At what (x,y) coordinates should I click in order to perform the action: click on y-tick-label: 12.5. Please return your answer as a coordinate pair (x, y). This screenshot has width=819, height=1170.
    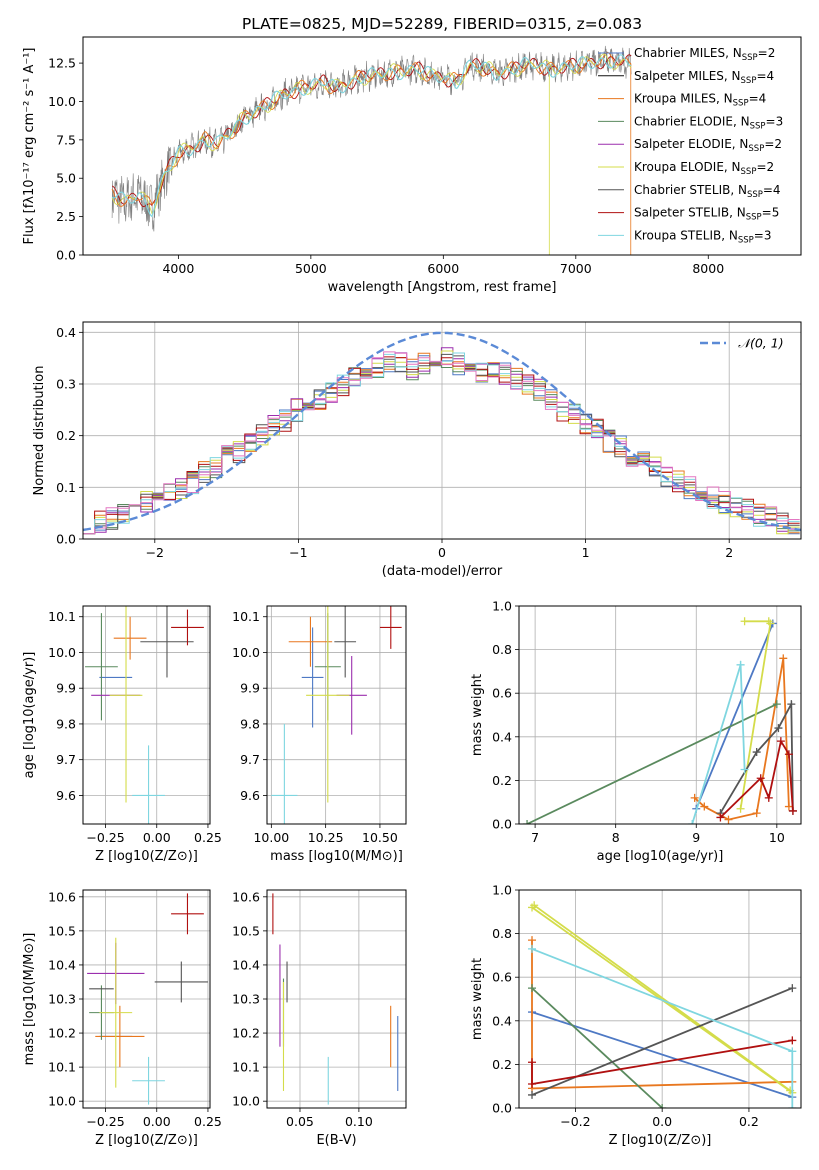
    Looking at the image, I should click on (62, 63).